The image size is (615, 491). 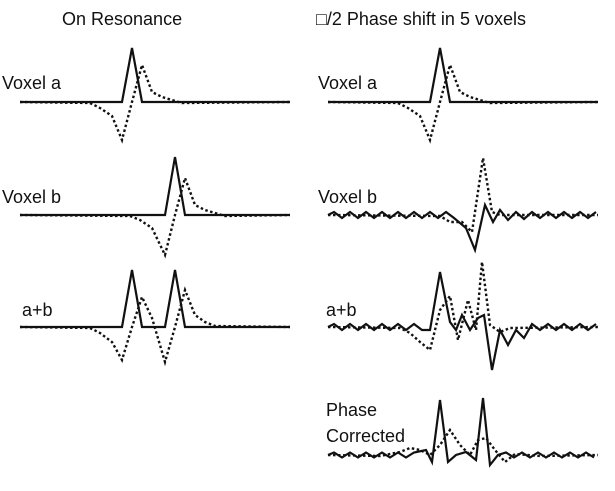 What do you see at coordinates (122, 19) in the screenshot?
I see `left-title: On Resonance` at bounding box center [122, 19].